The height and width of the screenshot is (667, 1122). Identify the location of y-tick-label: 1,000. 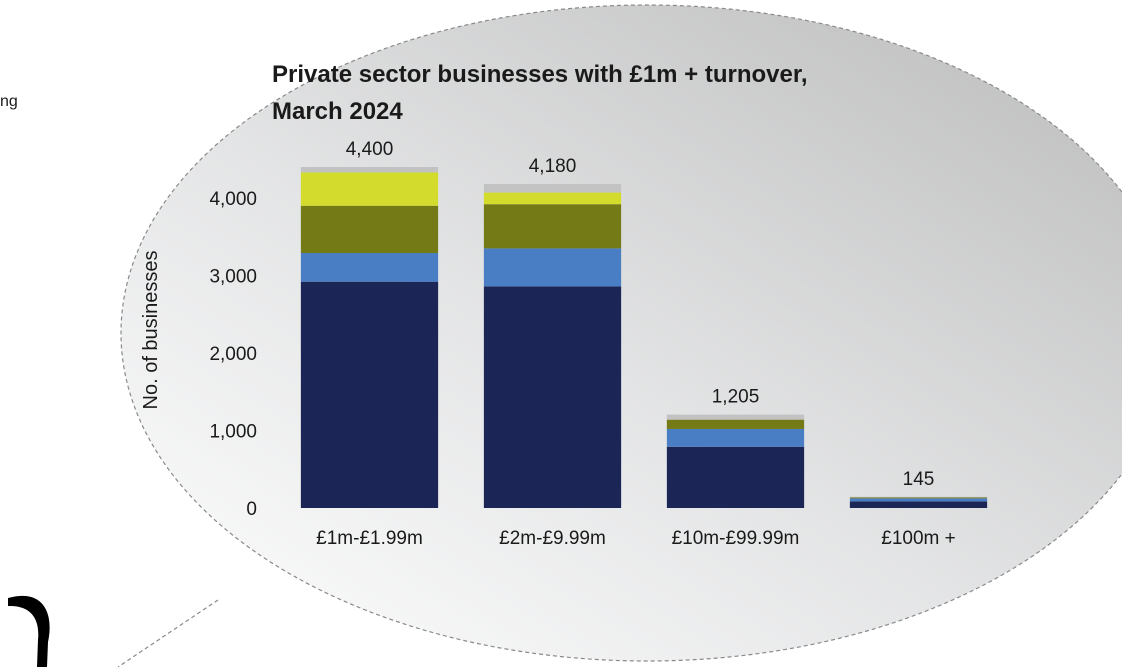
(233, 432).